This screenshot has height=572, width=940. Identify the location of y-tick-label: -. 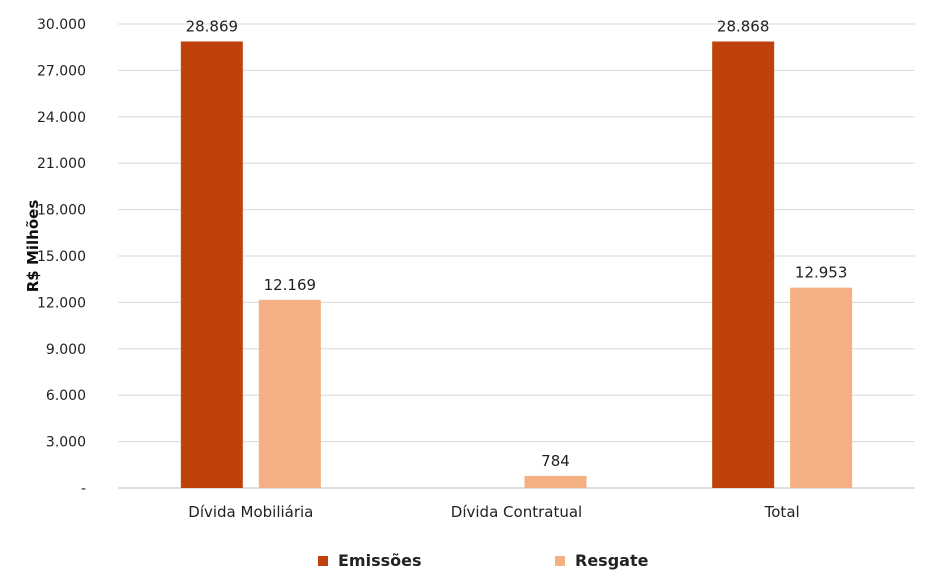
(83, 489).